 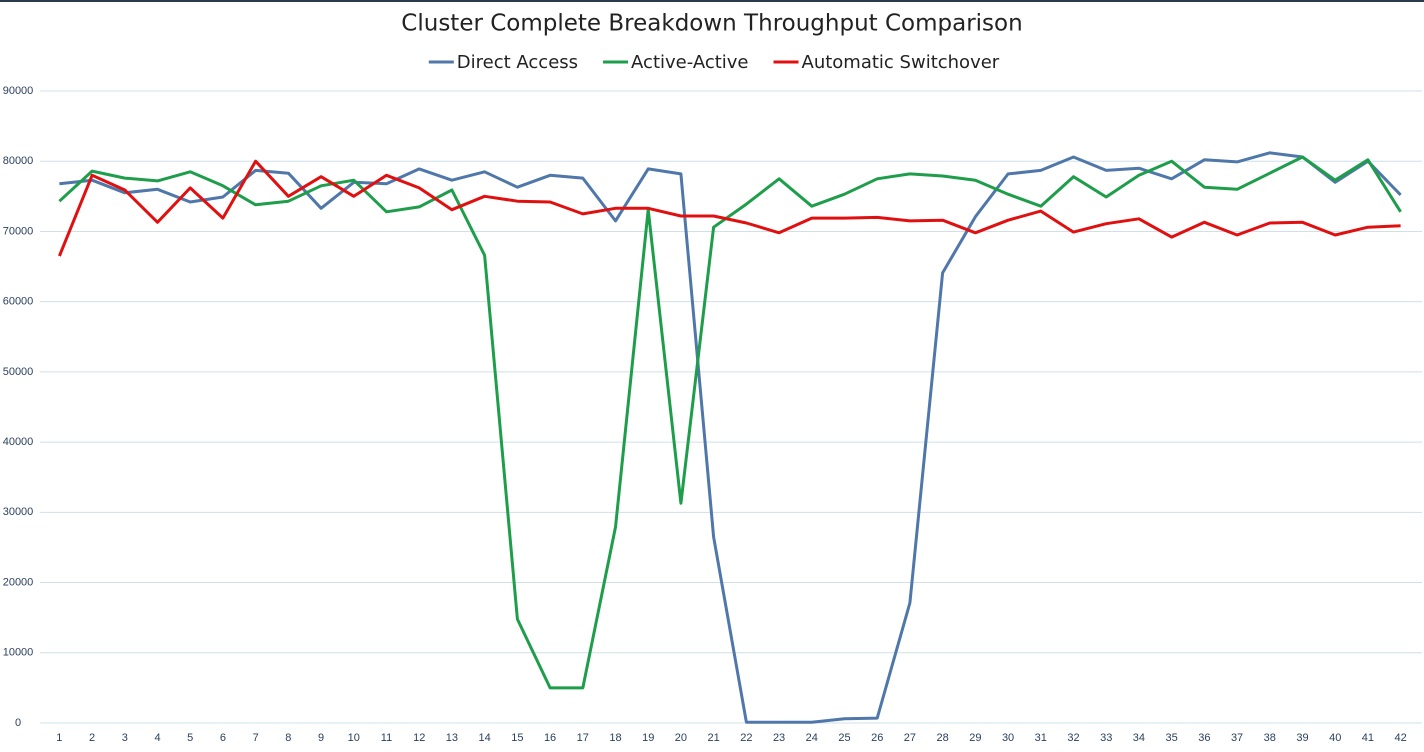 What do you see at coordinates (18, 372) in the screenshot?
I see `y-tick-label: 50000` at bounding box center [18, 372].